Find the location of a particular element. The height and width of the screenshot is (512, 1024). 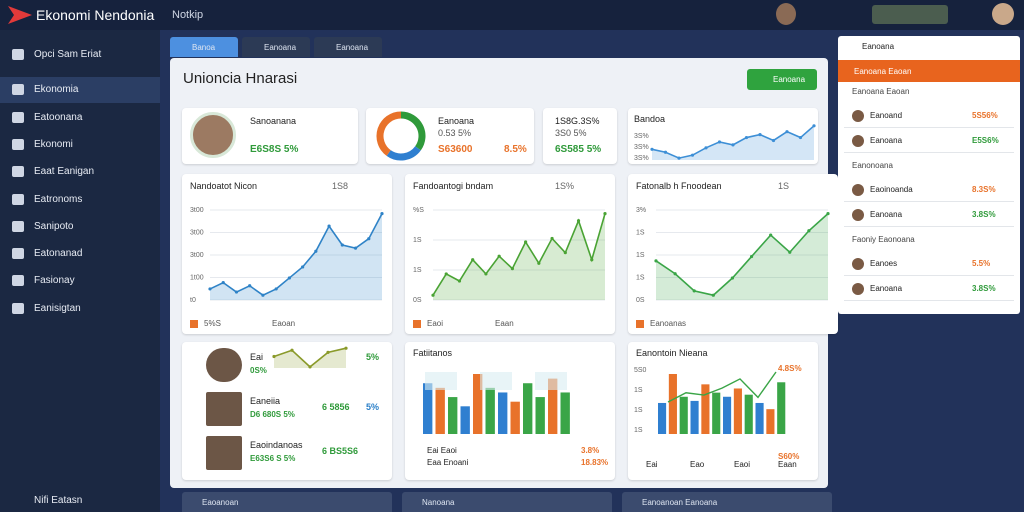

axis-label: 3t00 is located at coordinates (197, 210).